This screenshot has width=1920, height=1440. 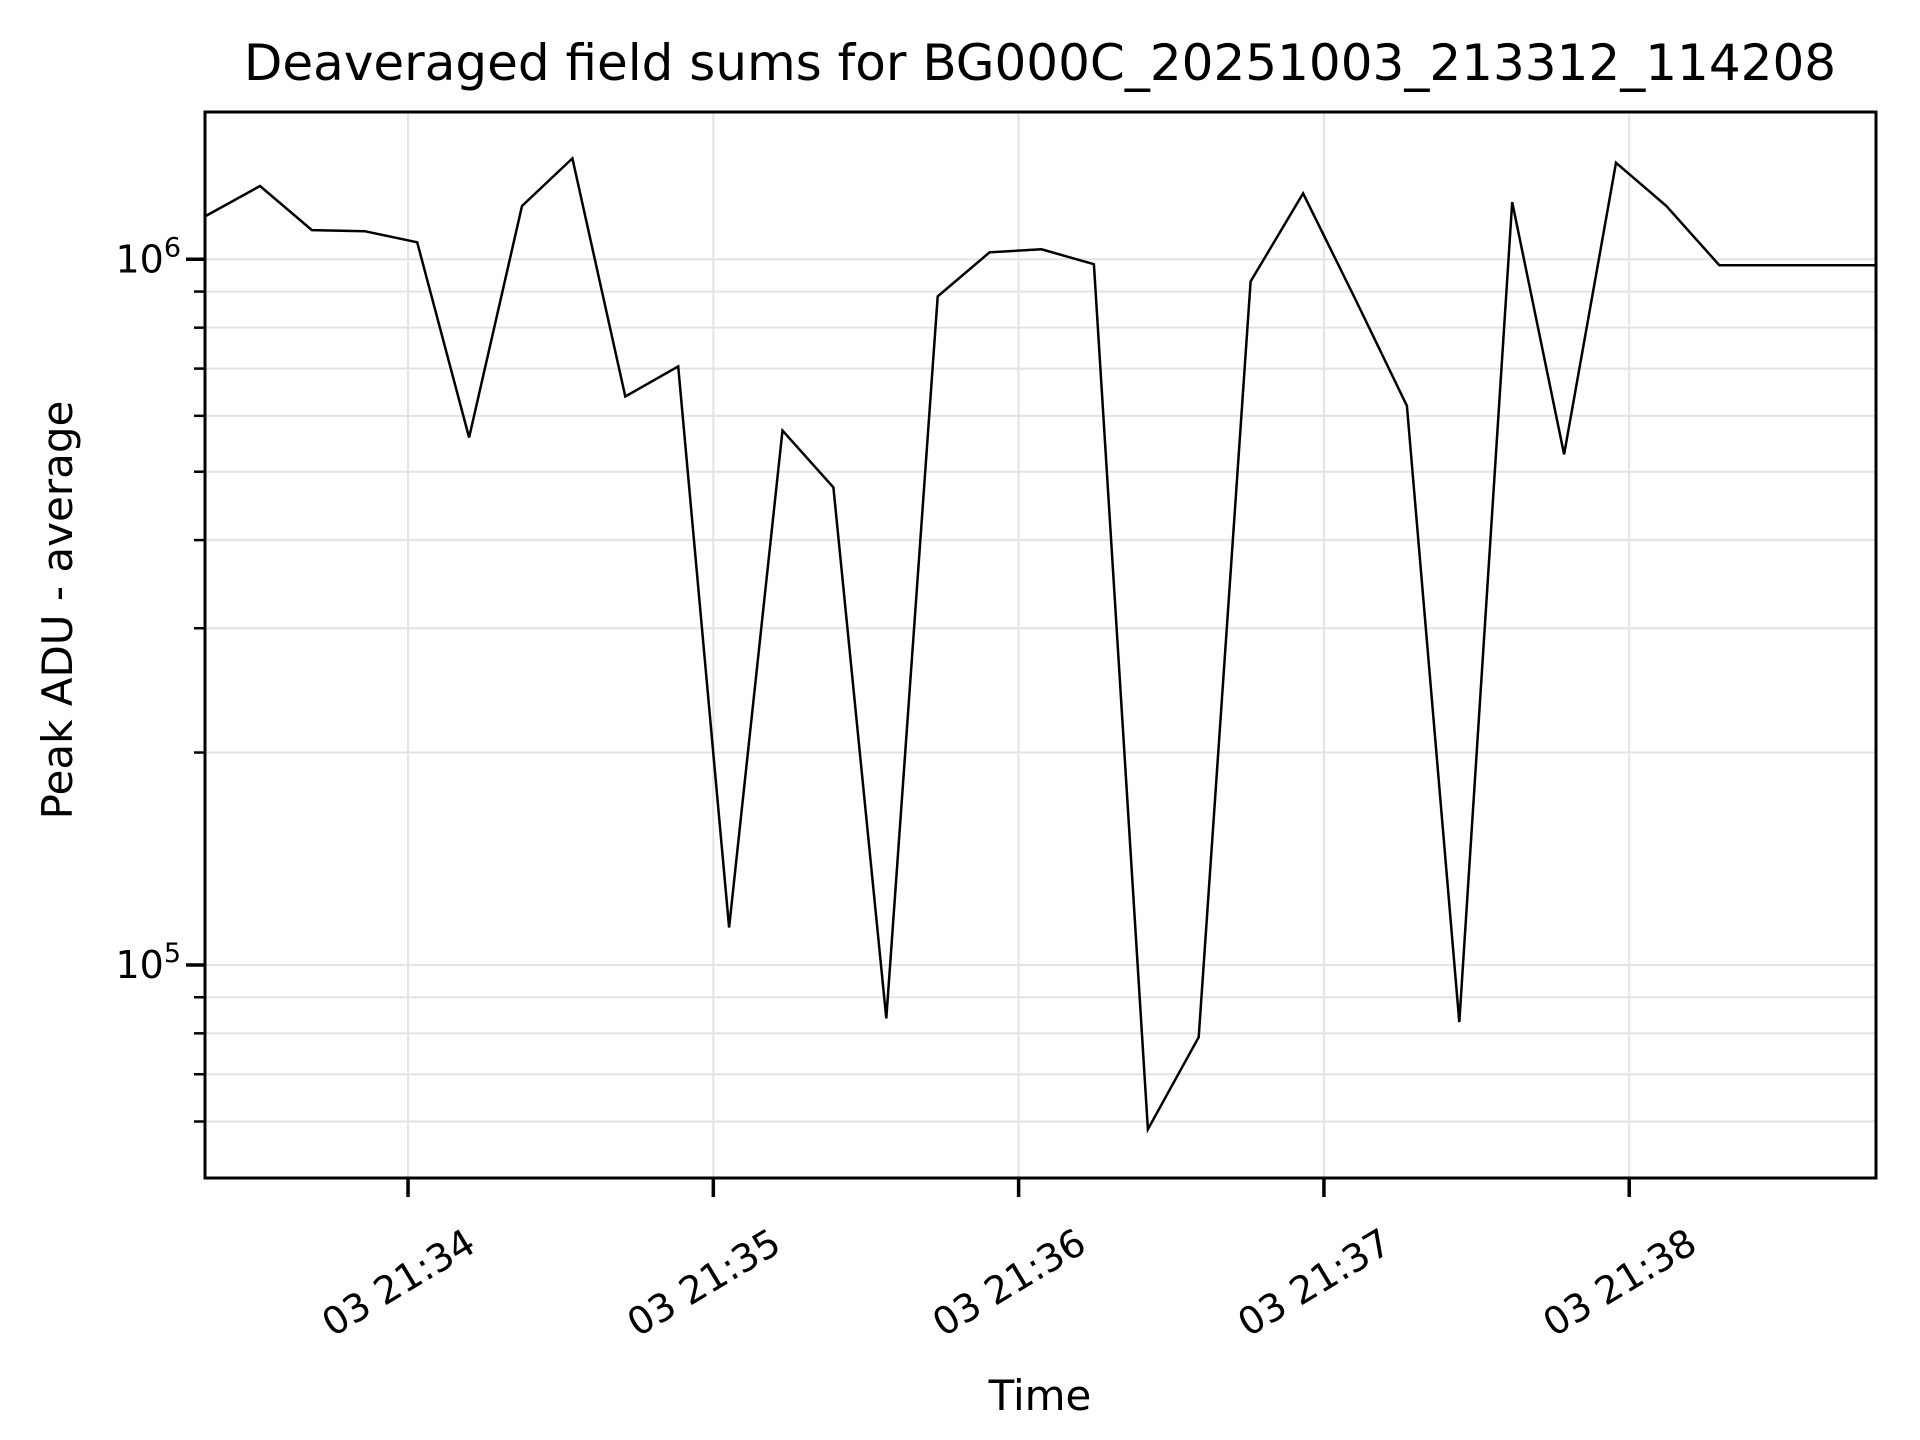 What do you see at coordinates (57, 610) in the screenshot?
I see `y-axis-label: Peak ADU - average` at bounding box center [57, 610].